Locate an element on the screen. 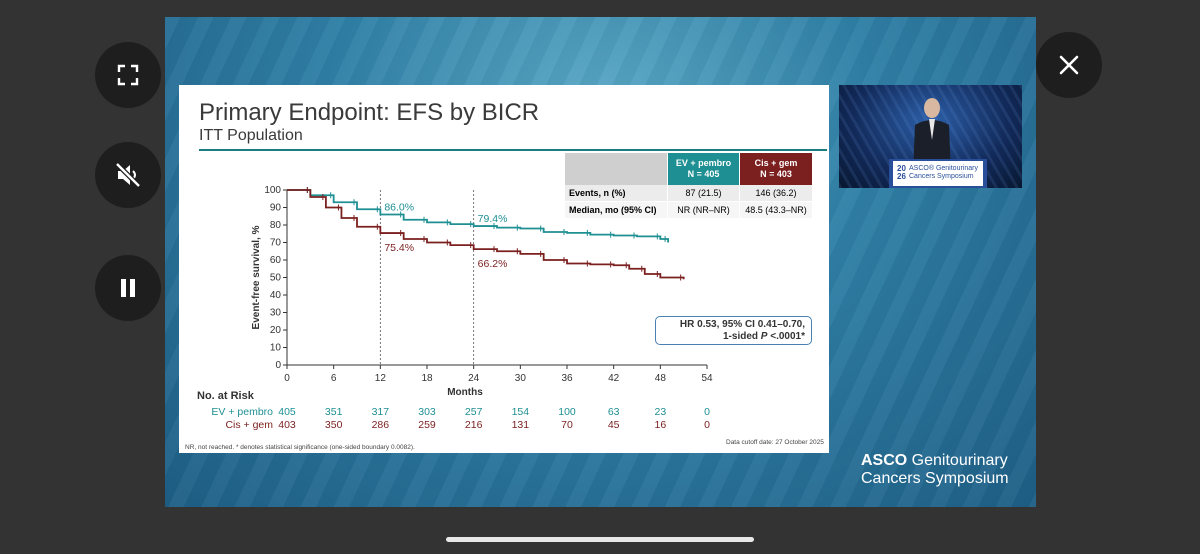 This screenshot has width=1200, height=554. title-rule is located at coordinates (513, 150).